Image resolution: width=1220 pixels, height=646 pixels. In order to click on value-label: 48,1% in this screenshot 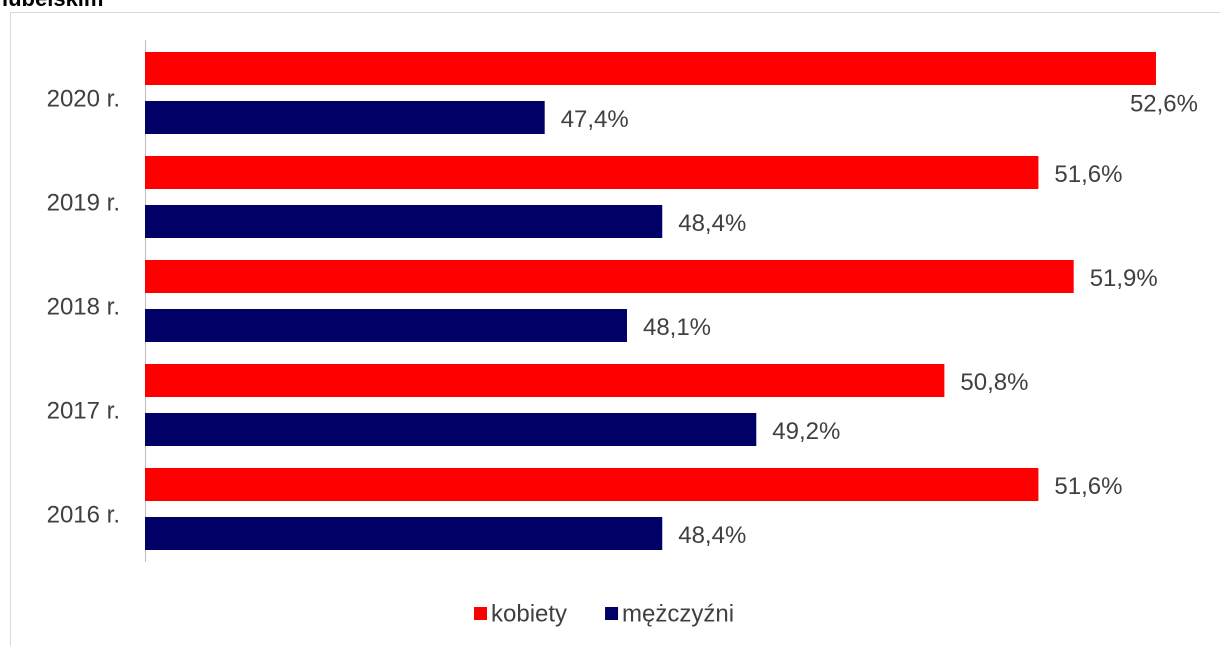, I will do `click(677, 327)`.